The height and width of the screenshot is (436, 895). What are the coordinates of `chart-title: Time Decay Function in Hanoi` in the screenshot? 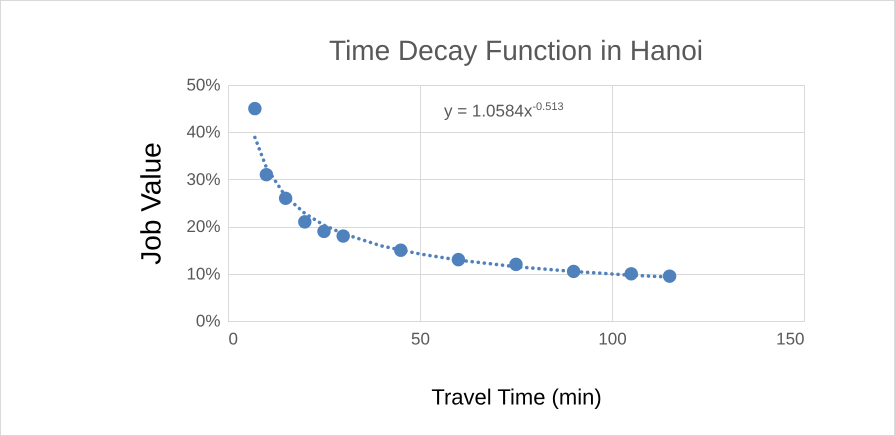 It's located at (516, 50).